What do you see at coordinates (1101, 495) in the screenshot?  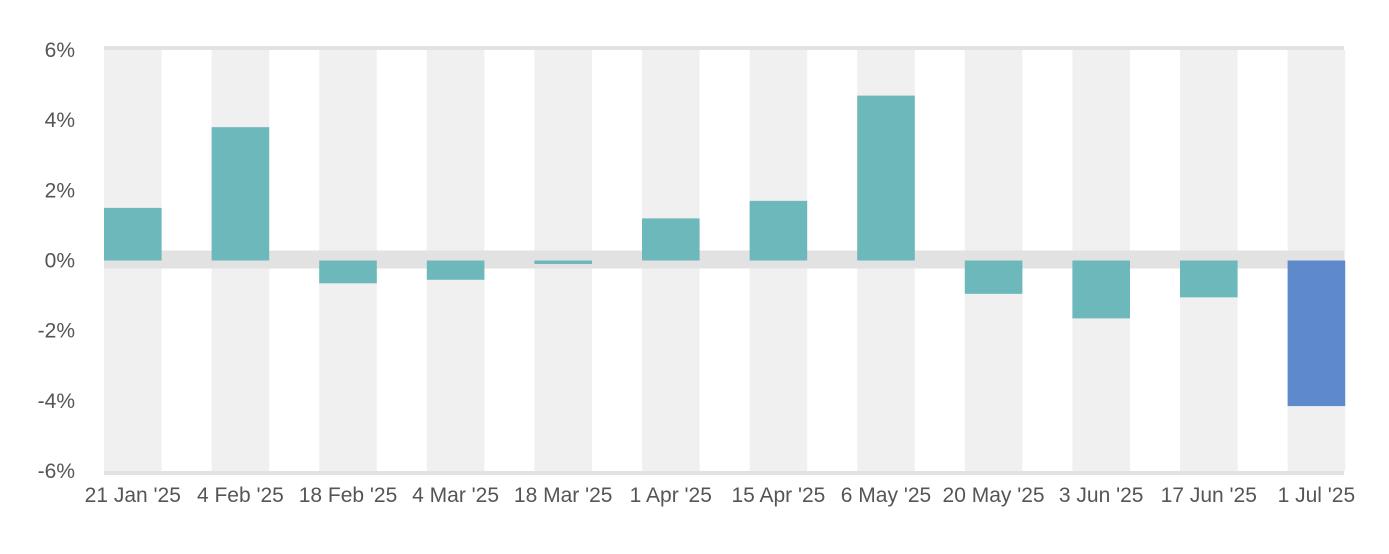 I see `x-tick-label: 3 Jun '25` at bounding box center [1101, 495].